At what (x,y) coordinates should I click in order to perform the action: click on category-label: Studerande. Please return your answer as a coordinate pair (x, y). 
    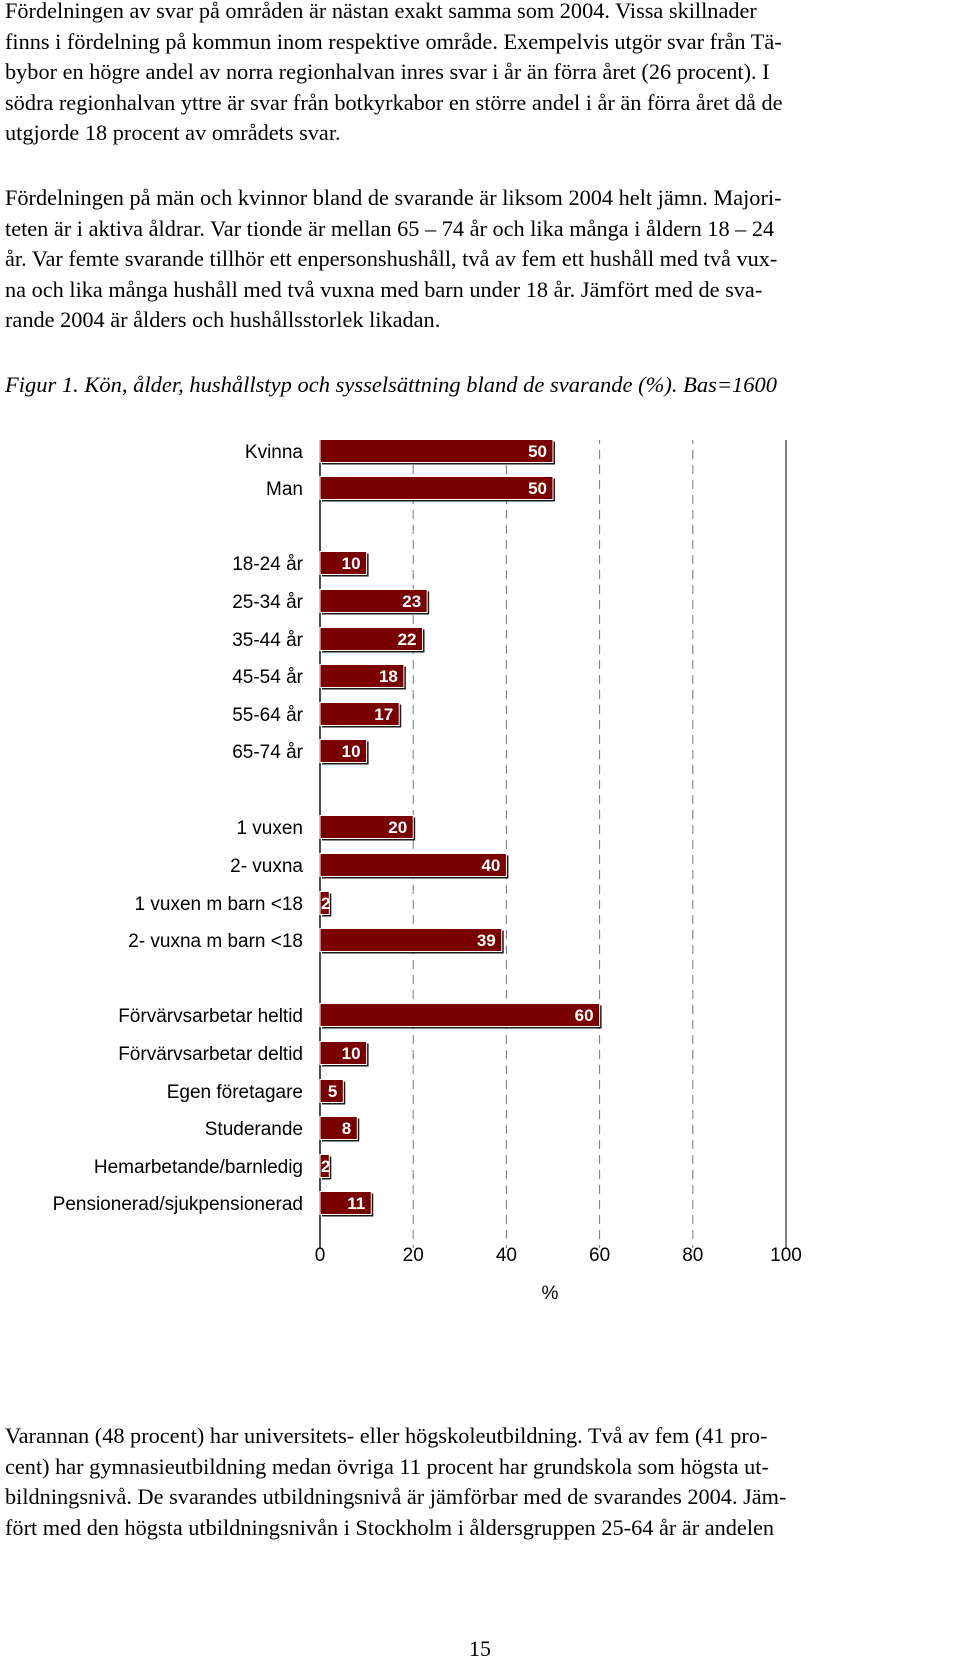
    Looking at the image, I should click on (254, 1129).